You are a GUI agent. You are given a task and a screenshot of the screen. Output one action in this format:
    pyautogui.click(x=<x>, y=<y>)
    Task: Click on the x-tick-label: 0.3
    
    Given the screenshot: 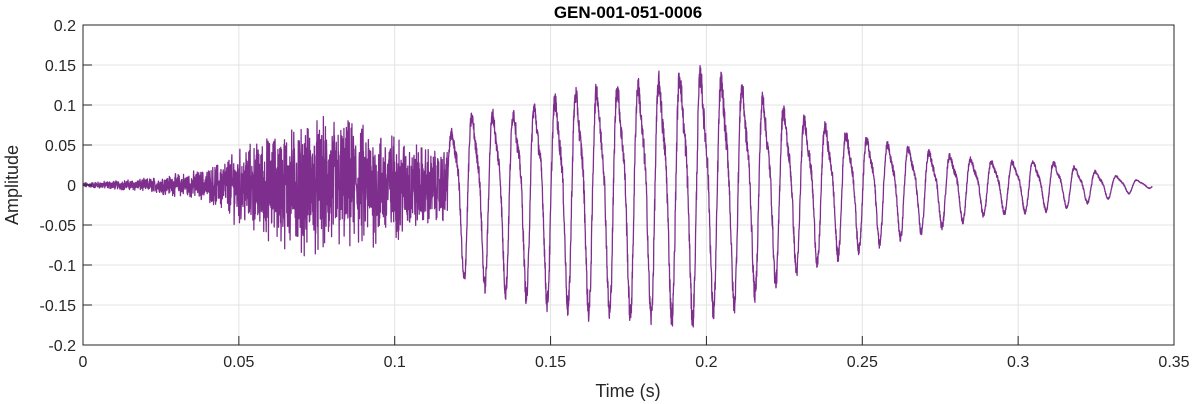 What is the action you would take?
    pyautogui.click(x=1018, y=362)
    